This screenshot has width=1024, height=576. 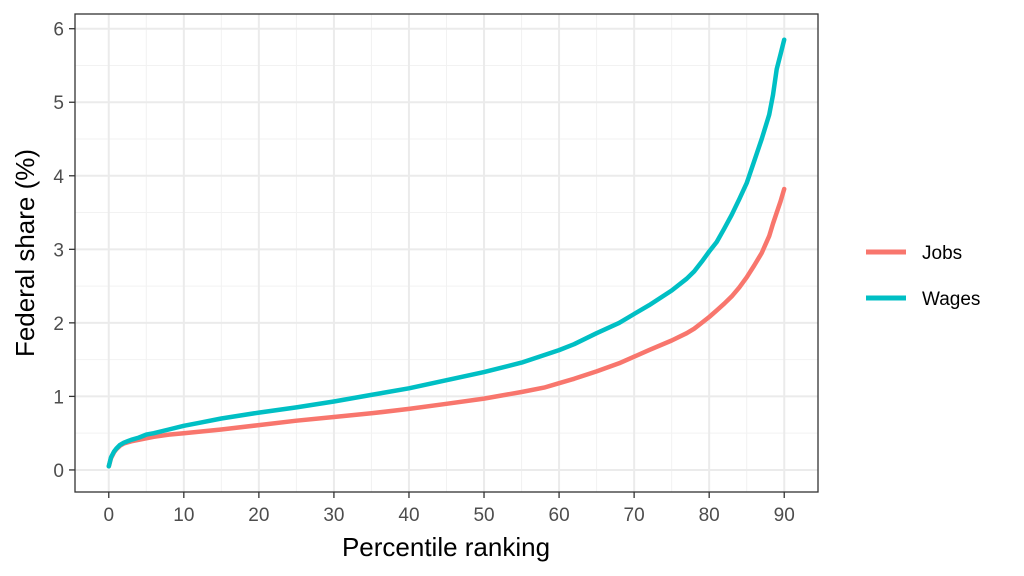 I want to click on x-tick-label: 50, so click(x=483, y=515).